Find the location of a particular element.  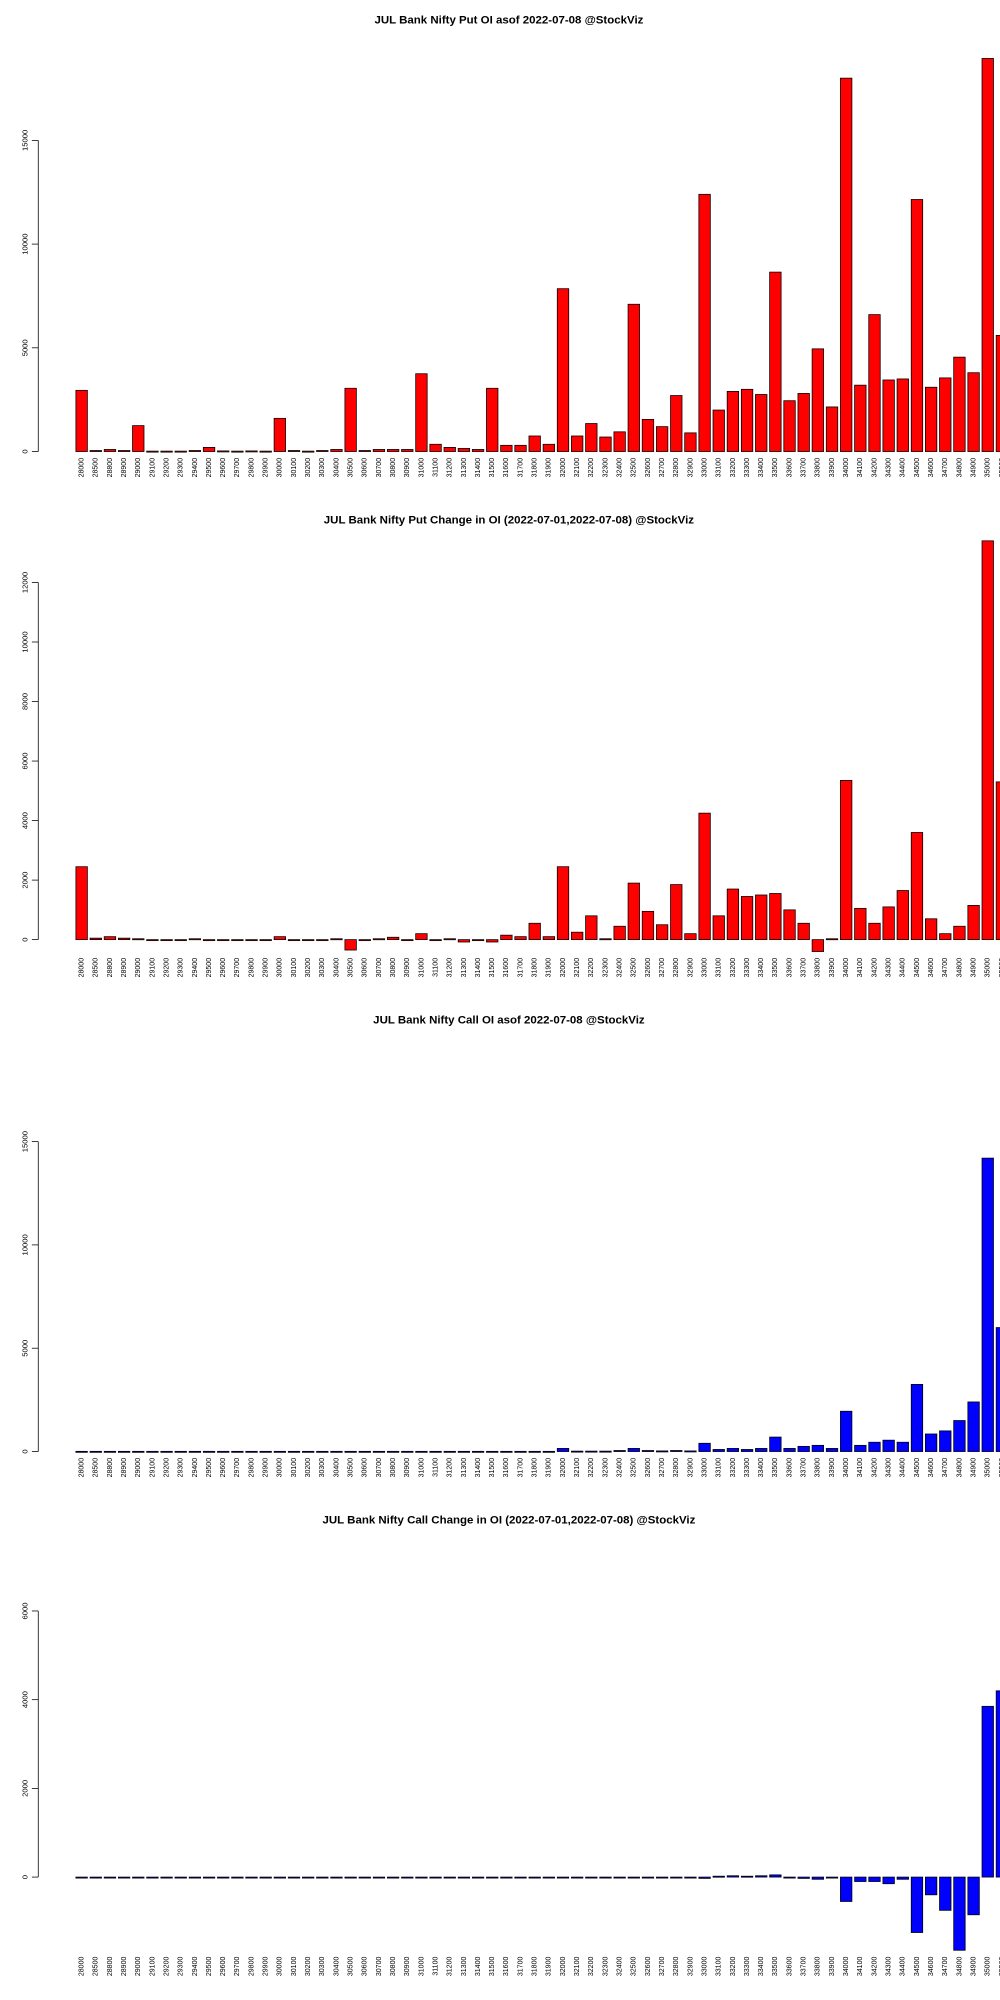

x-tick-label: 33800 is located at coordinates (818, 468).